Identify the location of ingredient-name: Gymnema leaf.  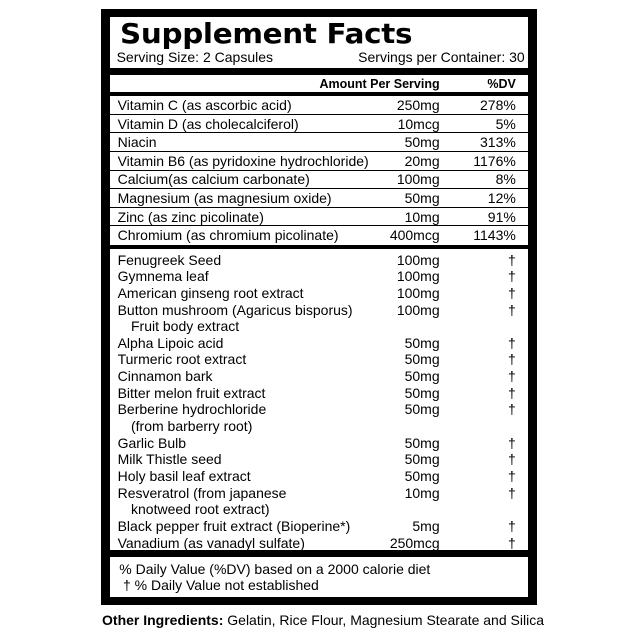
(163, 276).